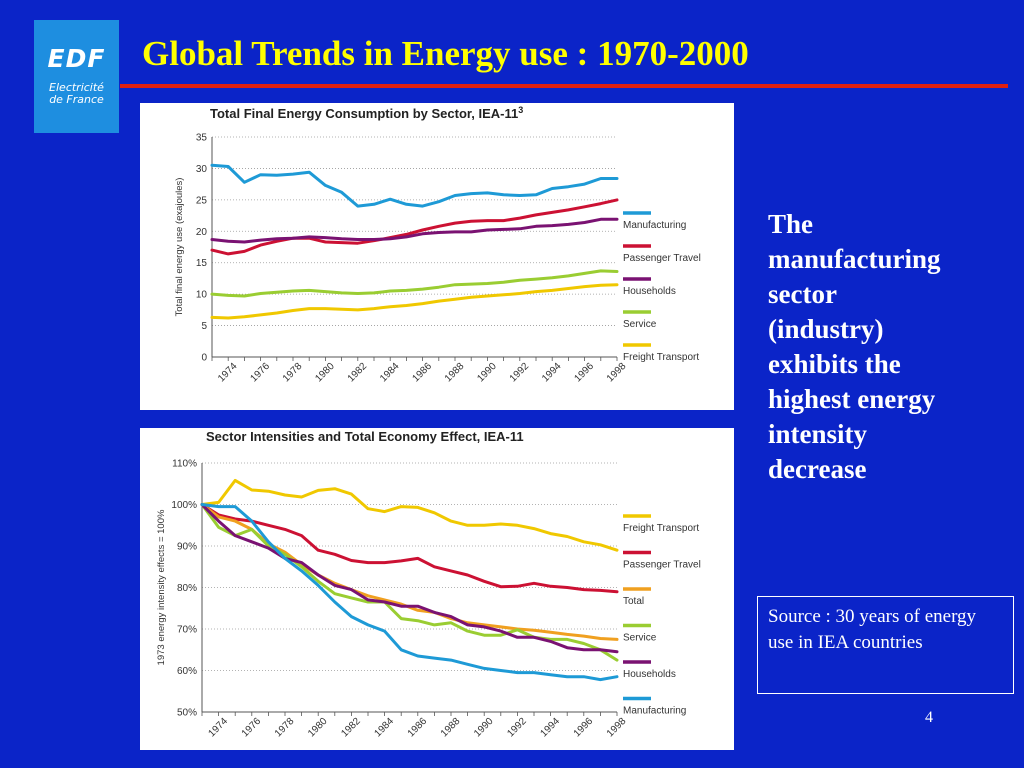 This screenshot has height=768, width=1024. I want to click on conclusion-line: The, so click(791, 224).